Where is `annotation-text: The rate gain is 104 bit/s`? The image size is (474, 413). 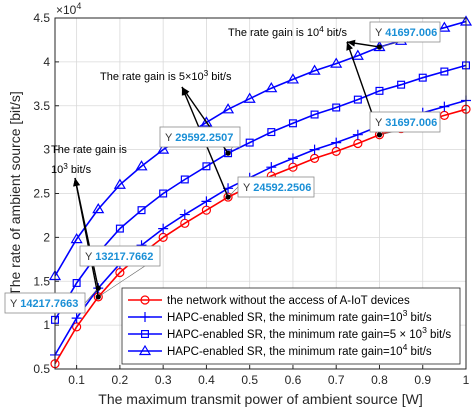 annotation-text: The rate gain is 104 bit/s is located at coordinates (287, 32).